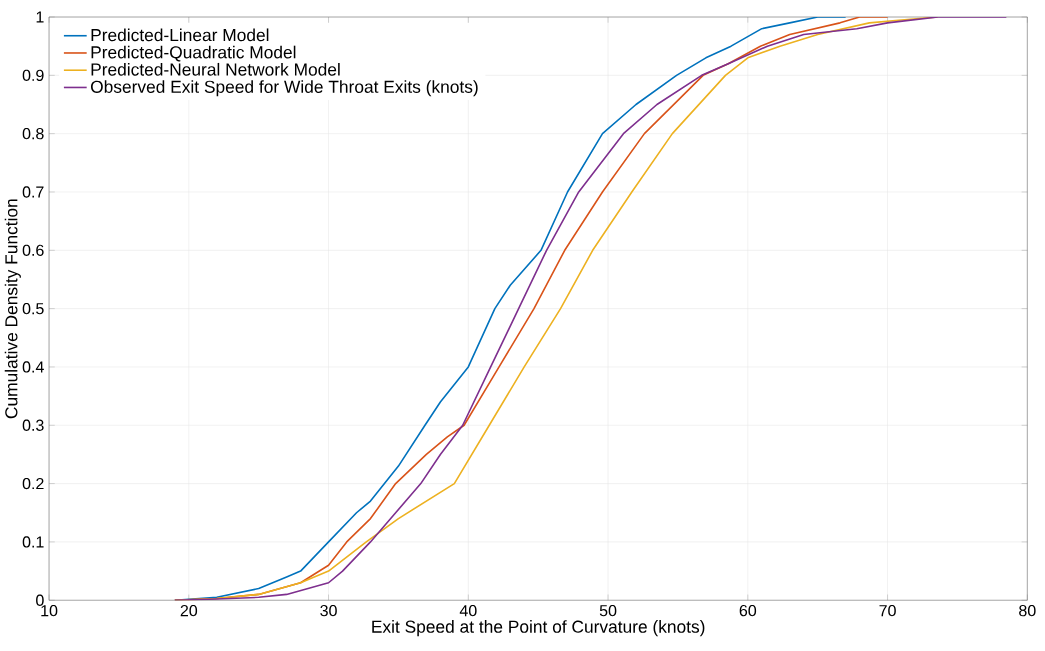  I want to click on x-tick-label: 10, so click(49, 610).